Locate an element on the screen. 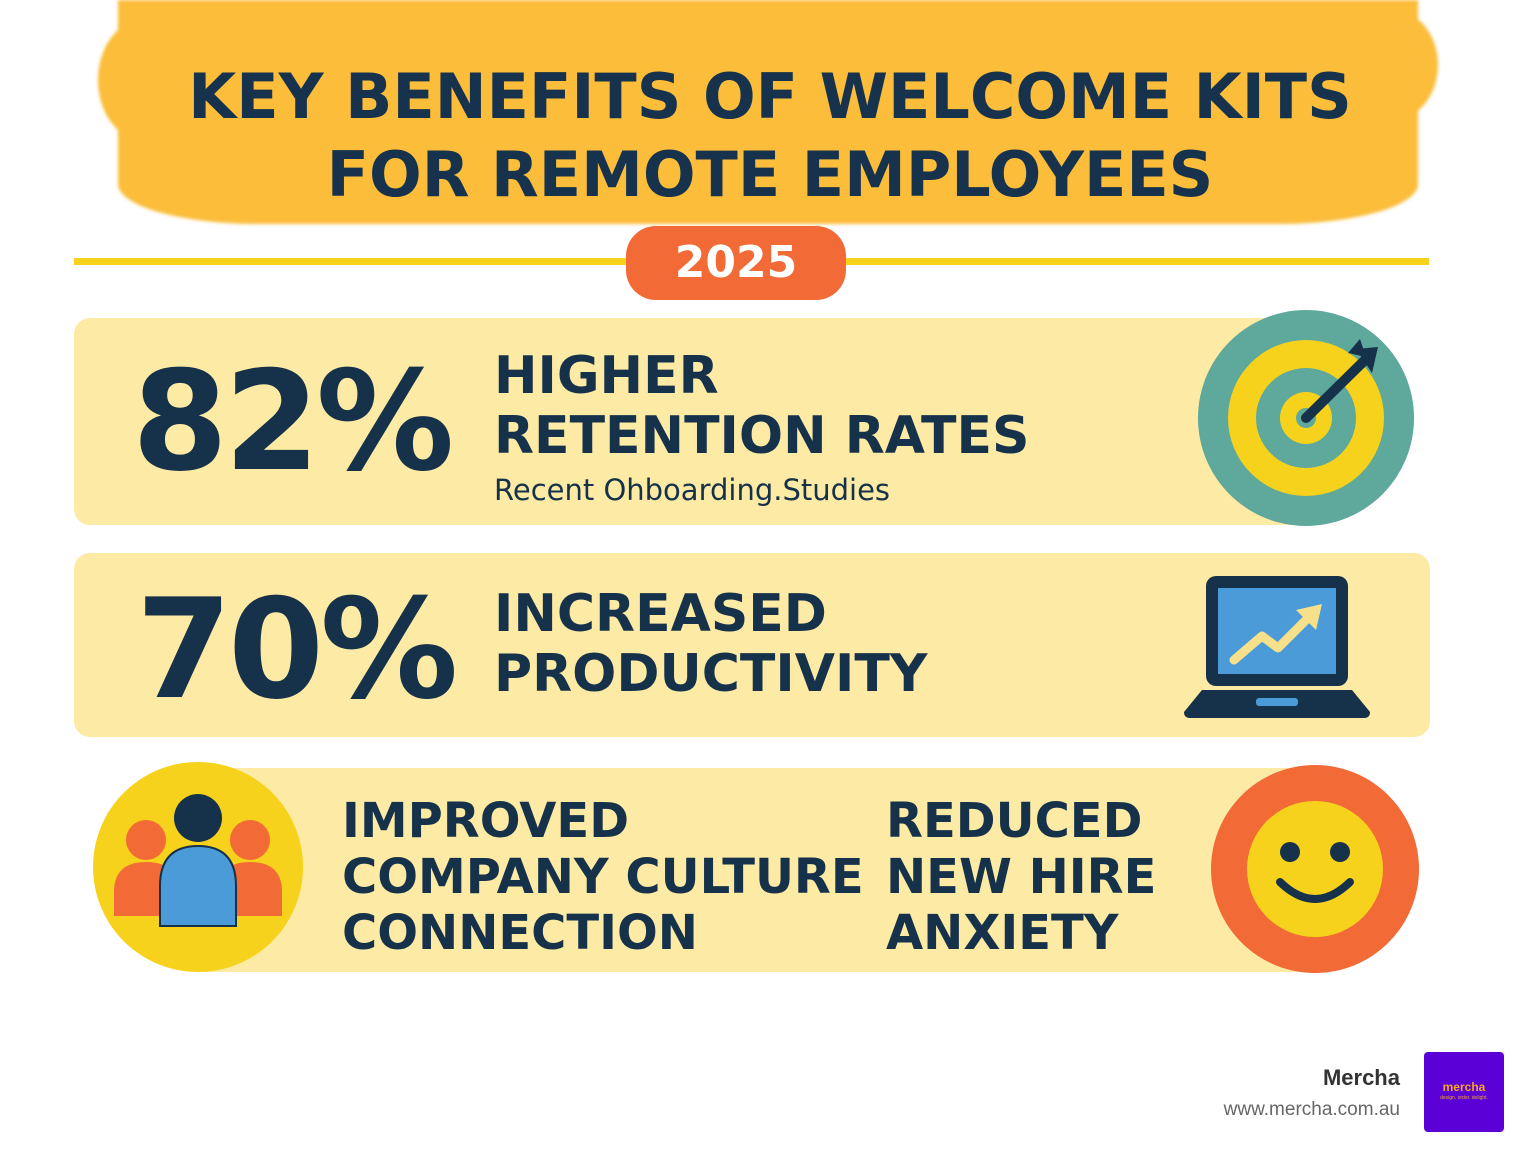 This screenshot has width=1536, height=1154. source-note: Recent Ohboarding.Studies is located at coordinates (692, 490).